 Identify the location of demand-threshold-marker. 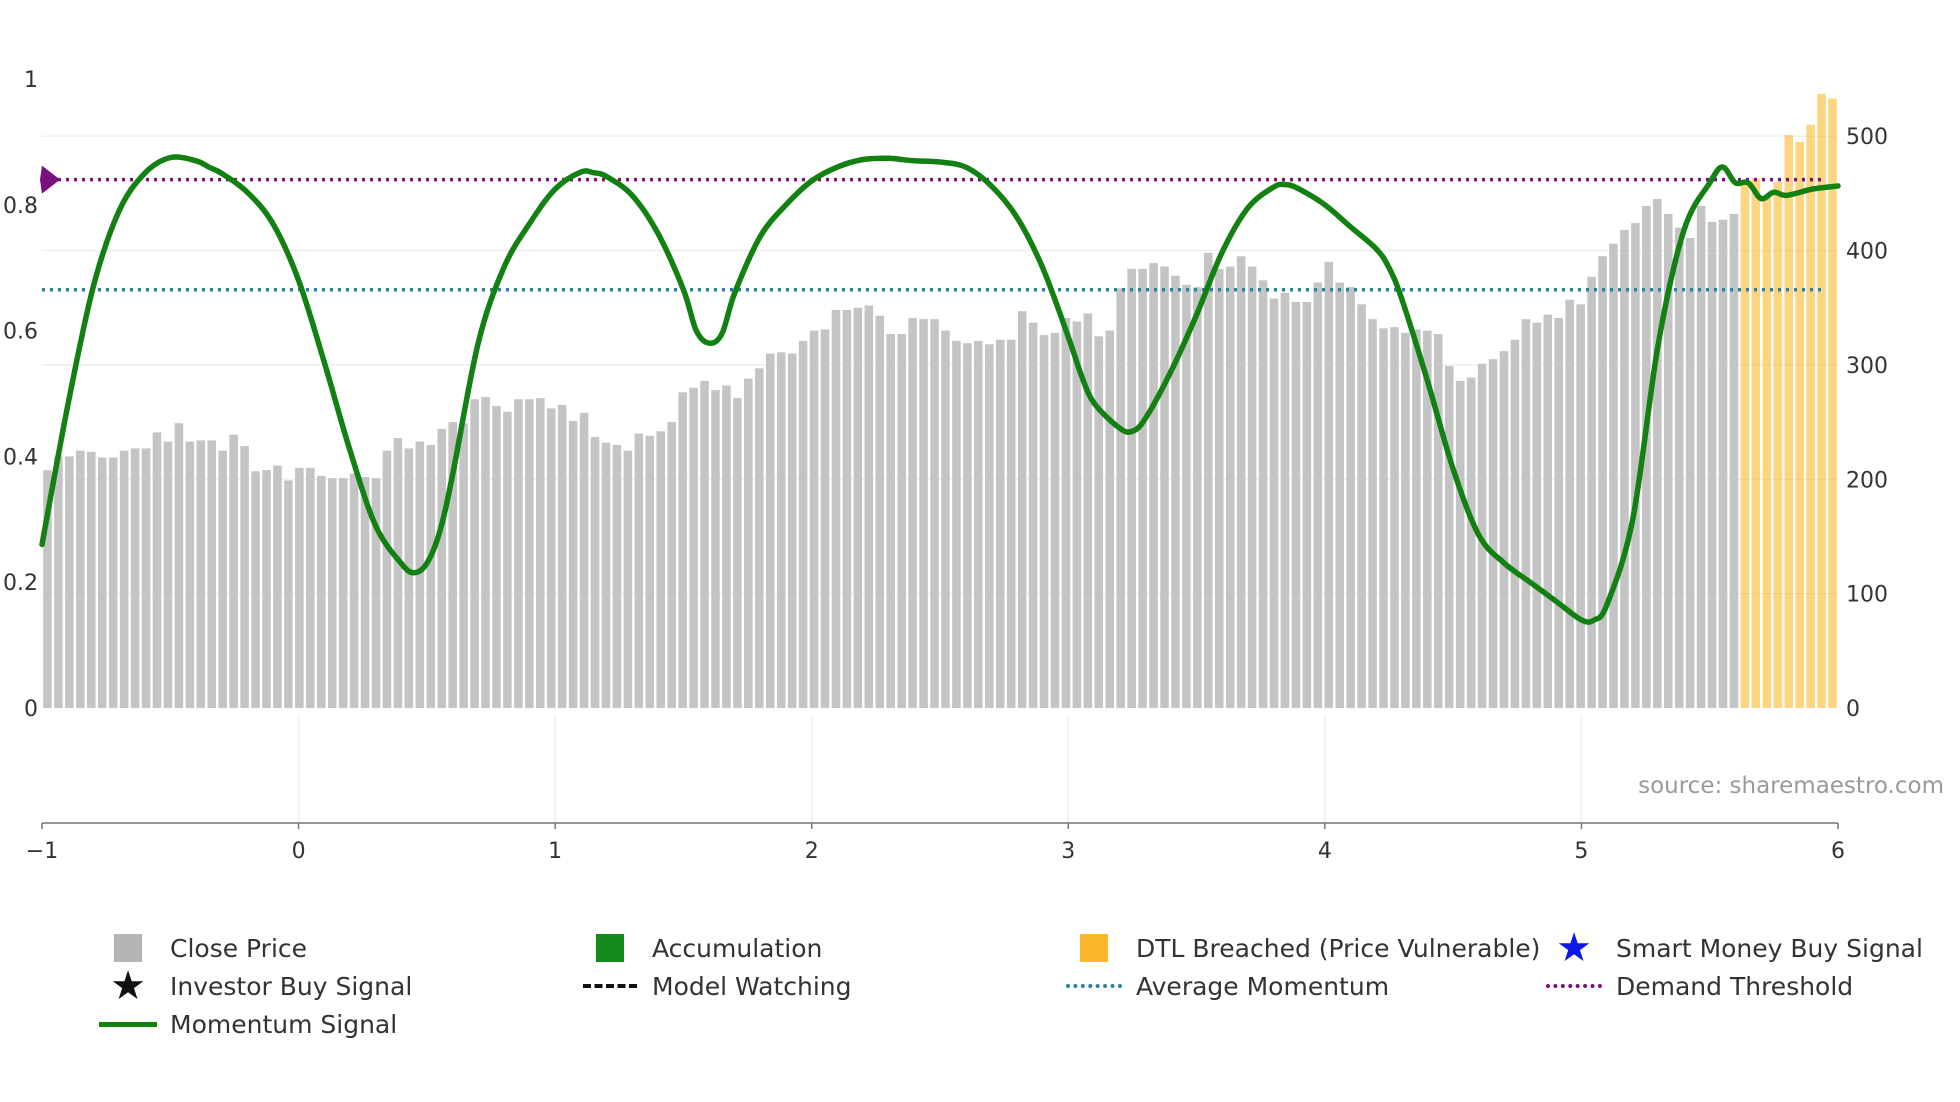
(50, 179).